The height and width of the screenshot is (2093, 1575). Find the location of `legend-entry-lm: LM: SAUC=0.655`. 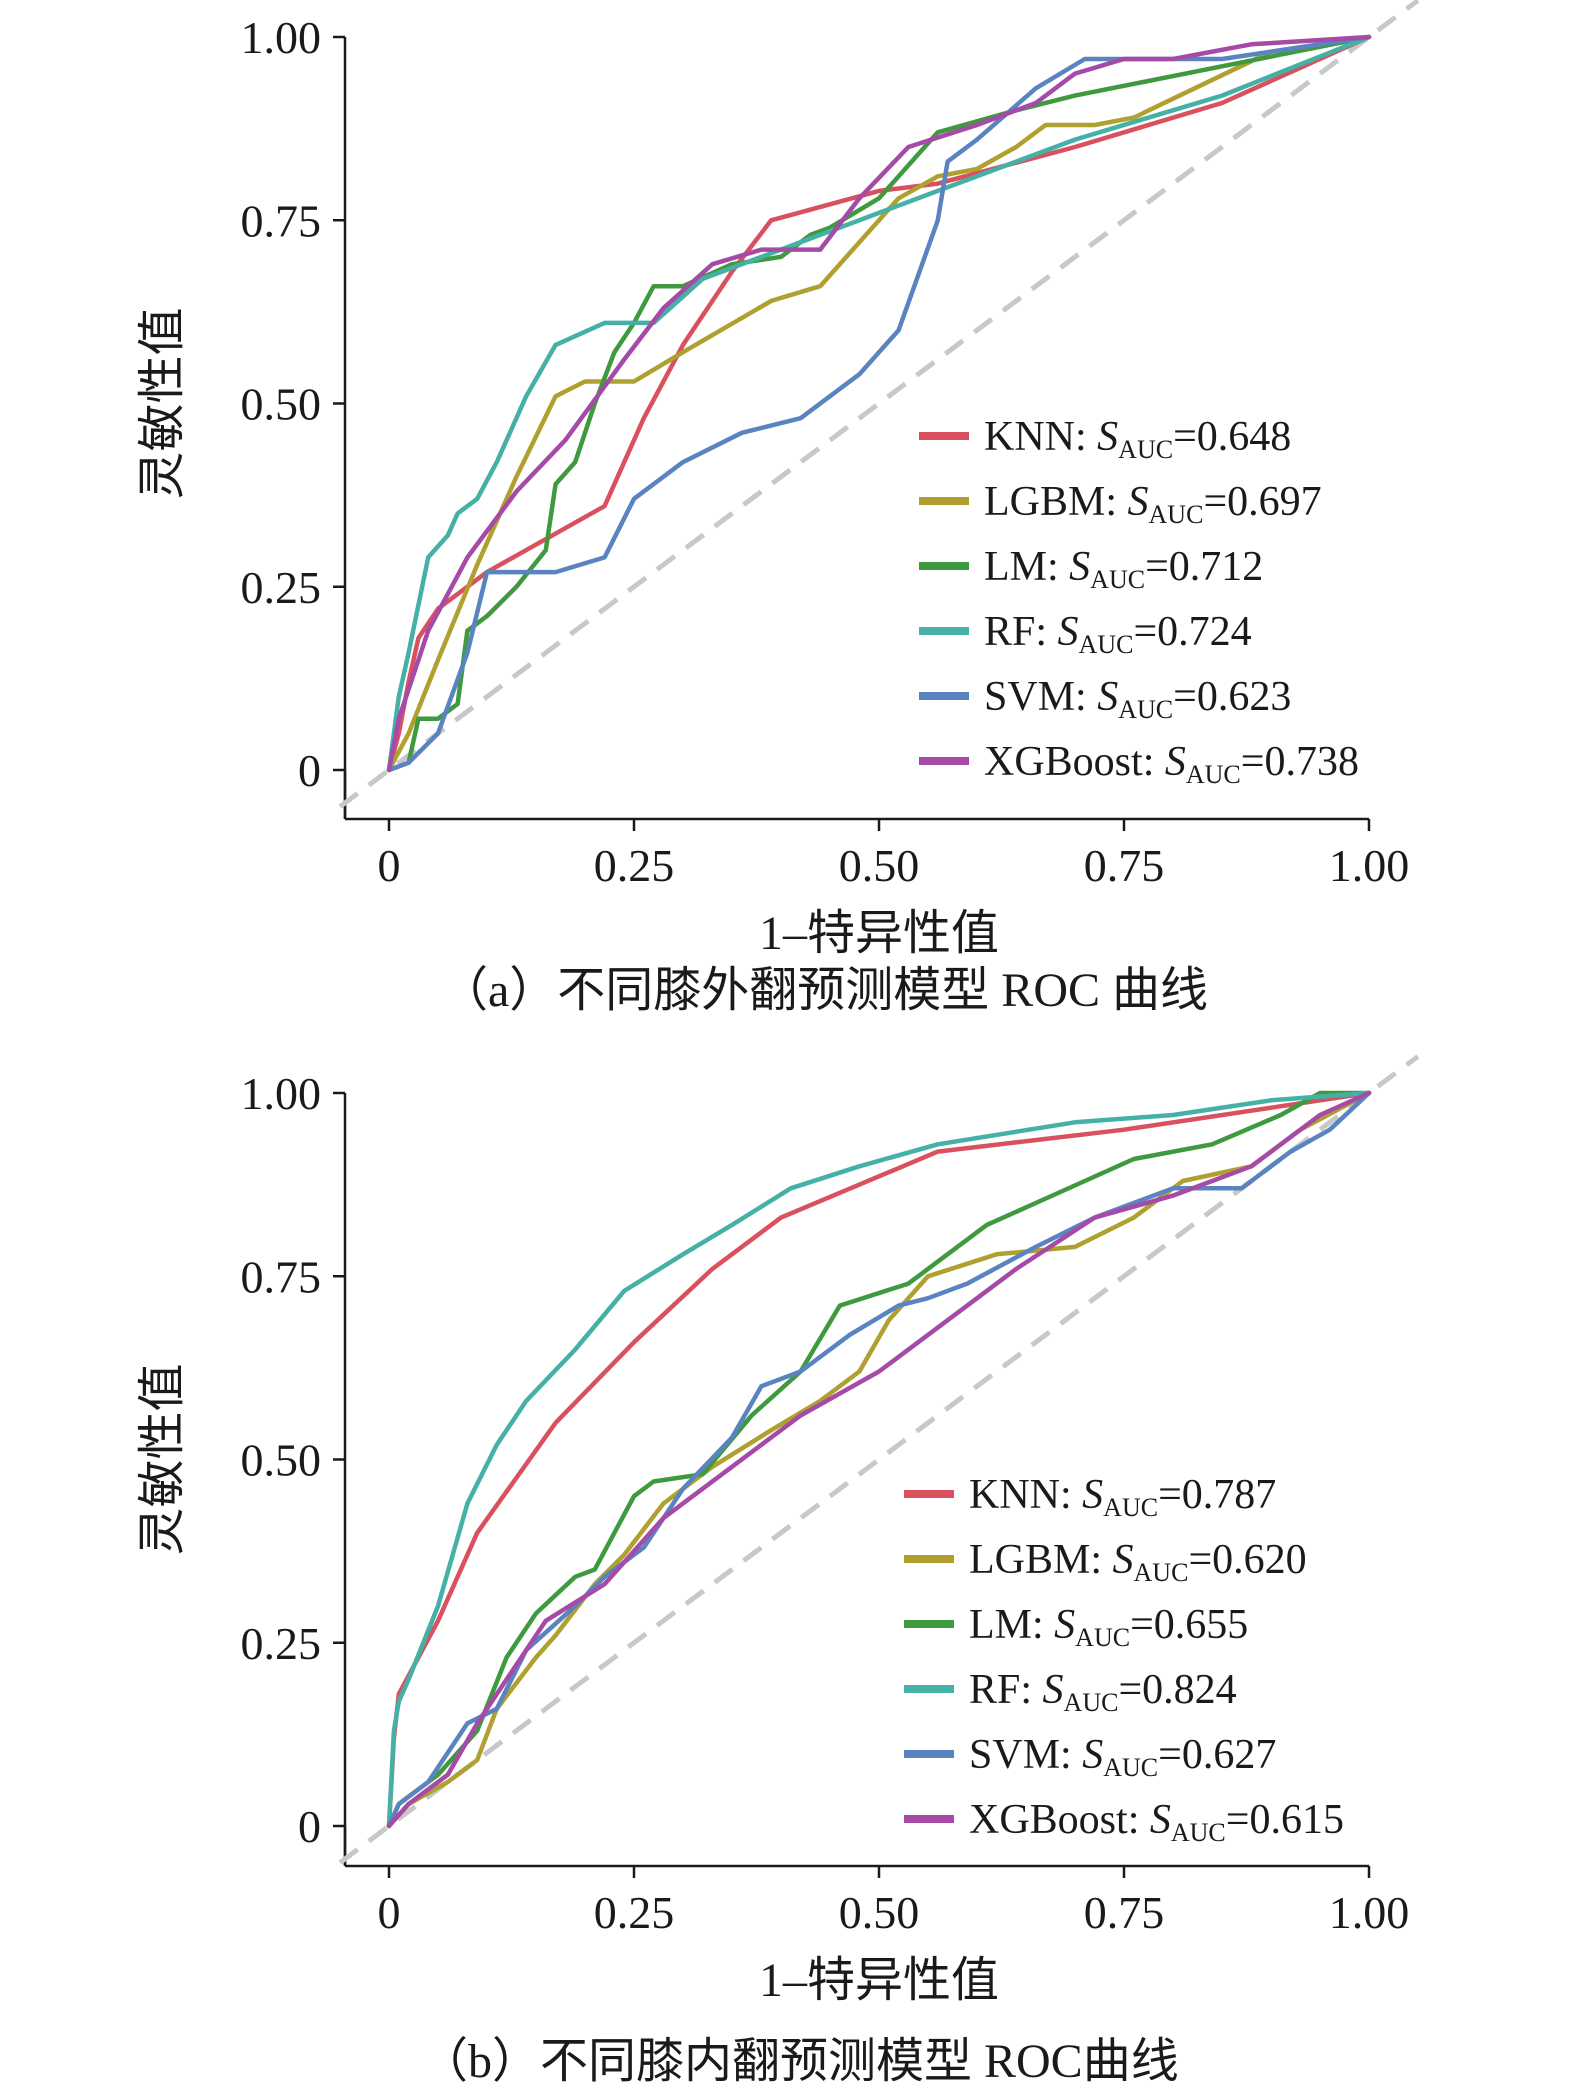

legend-entry-lm: LM: SAUC=0.655 is located at coordinates (1108, 1627).